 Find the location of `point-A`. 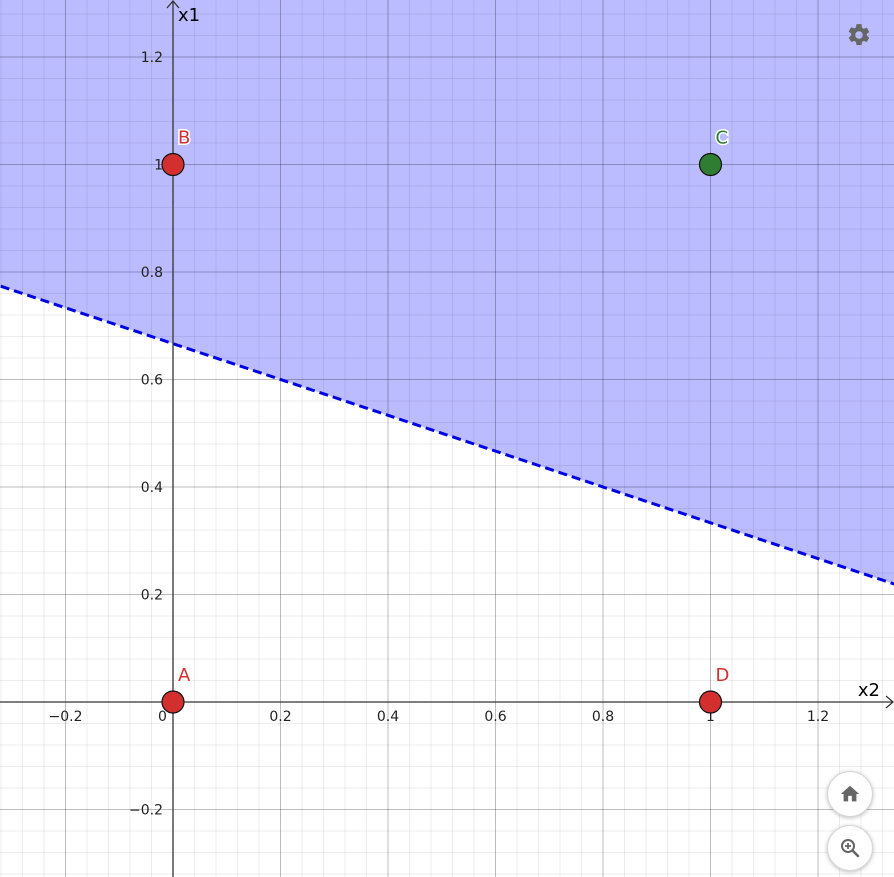

point-A is located at coordinates (173, 702).